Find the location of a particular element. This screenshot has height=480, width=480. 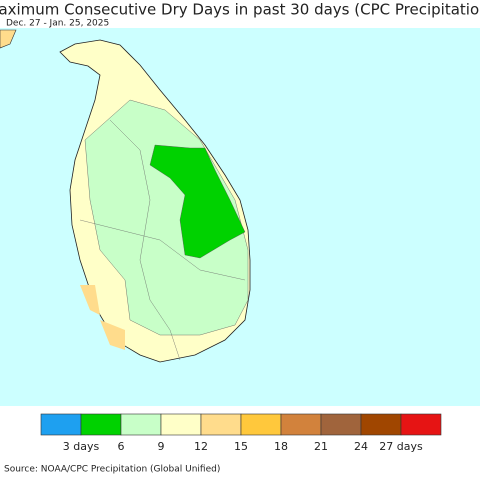

legend-label: 18 is located at coordinates (281, 446).